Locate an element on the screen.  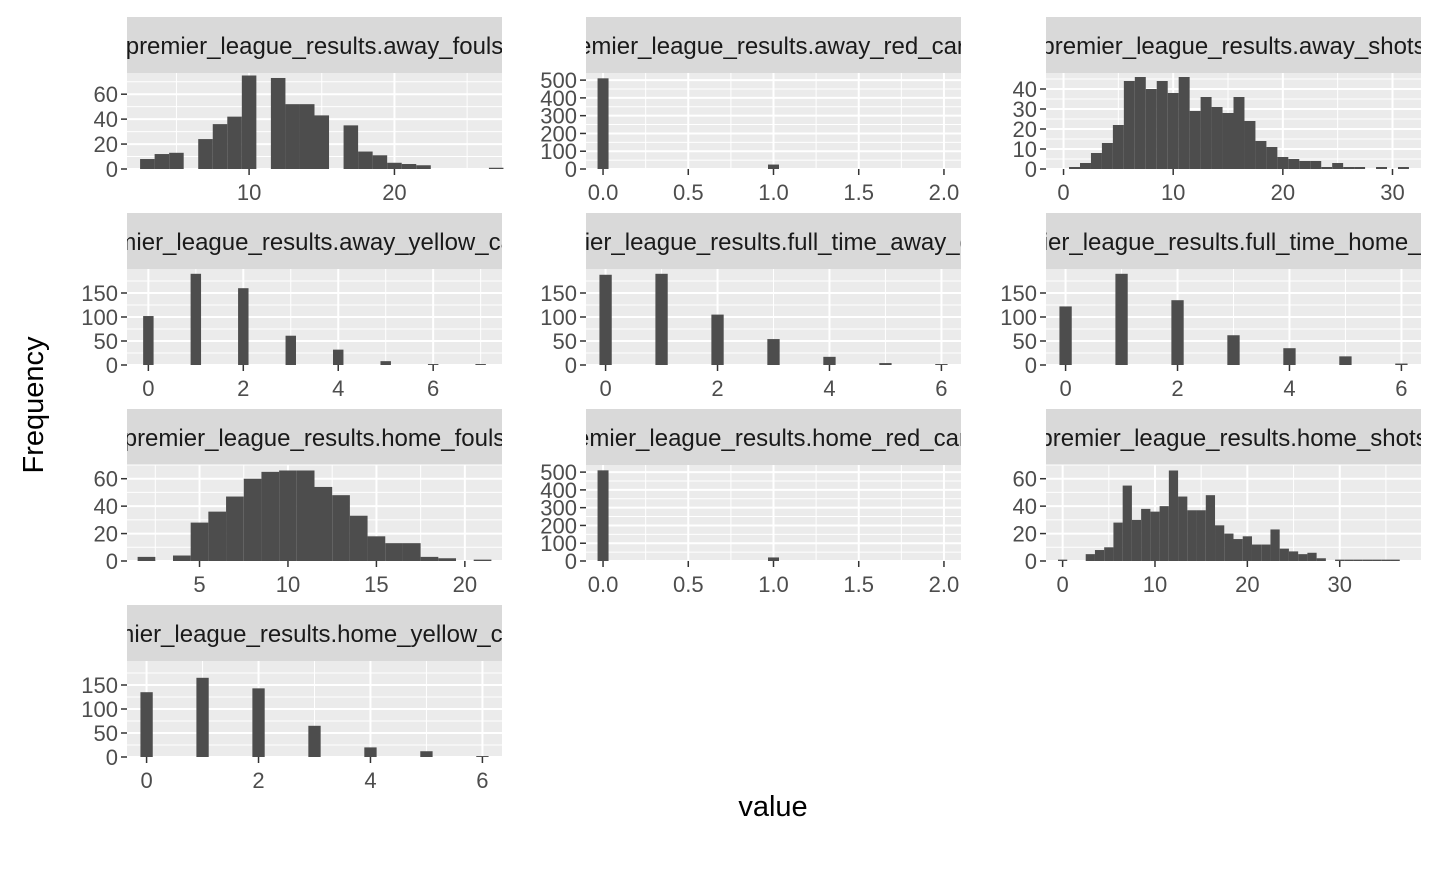
x-tick-label: 6 is located at coordinates (941, 388).